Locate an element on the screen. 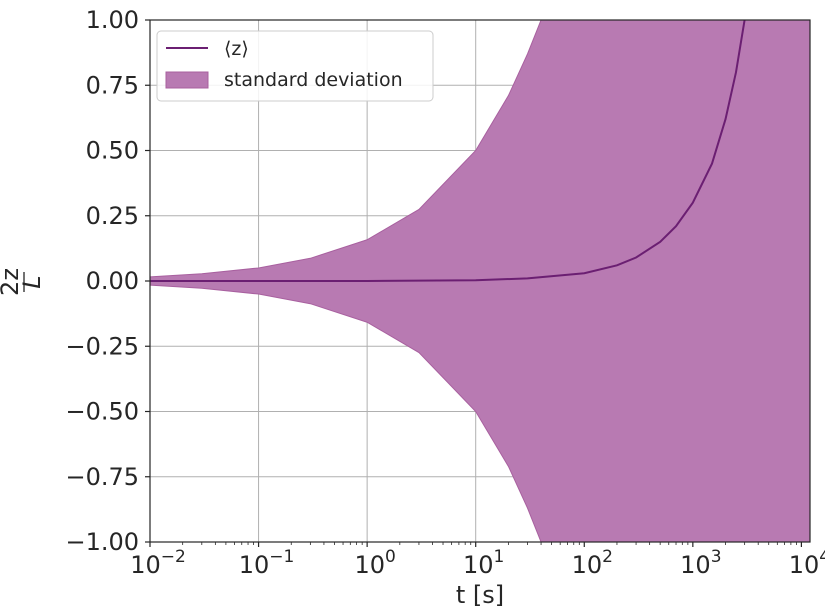 The image size is (825, 608). y-tick-label: 0.50 is located at coordinates (112, 151).